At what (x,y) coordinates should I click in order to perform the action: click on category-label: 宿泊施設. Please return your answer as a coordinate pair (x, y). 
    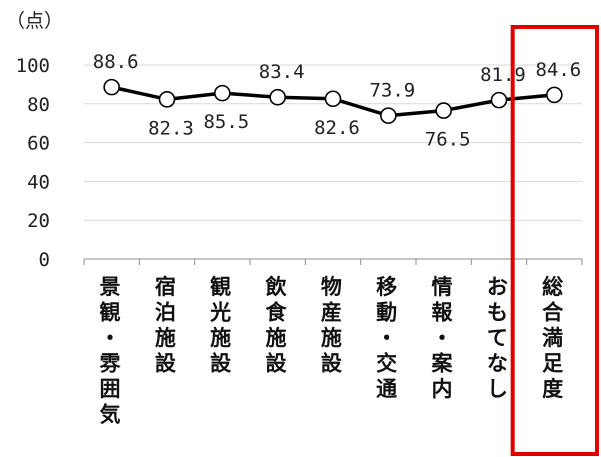
    Looking at the image, I should click on (166, 325).